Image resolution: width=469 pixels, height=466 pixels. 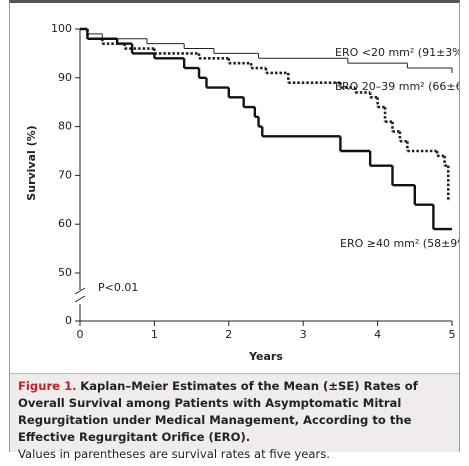 I want to click on x-axis-label: Years, so click(x=265, y=356).